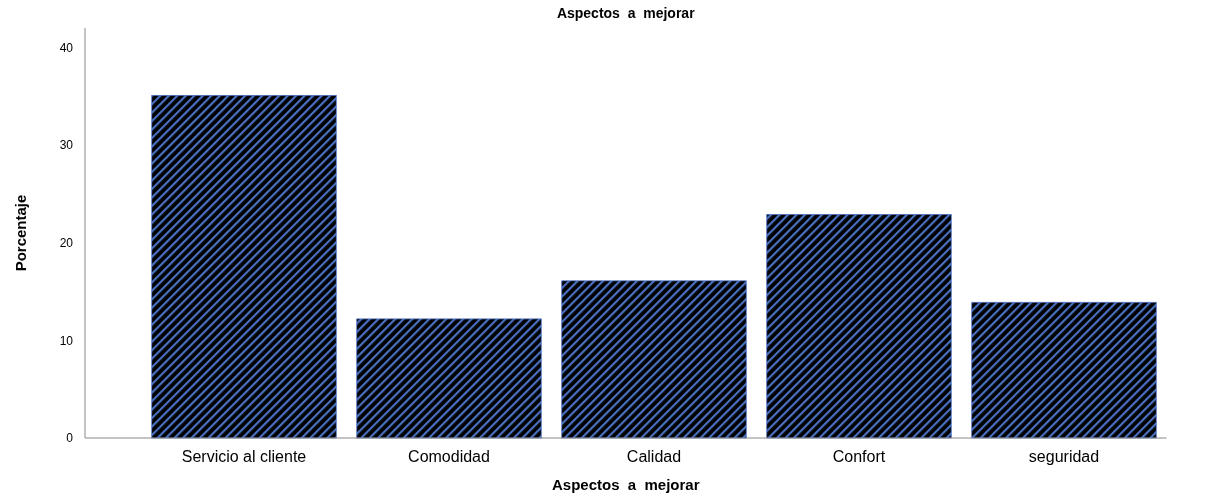 The image size is (1221, 502). I want to click on y-tick-label: 30, so click(66, 145).